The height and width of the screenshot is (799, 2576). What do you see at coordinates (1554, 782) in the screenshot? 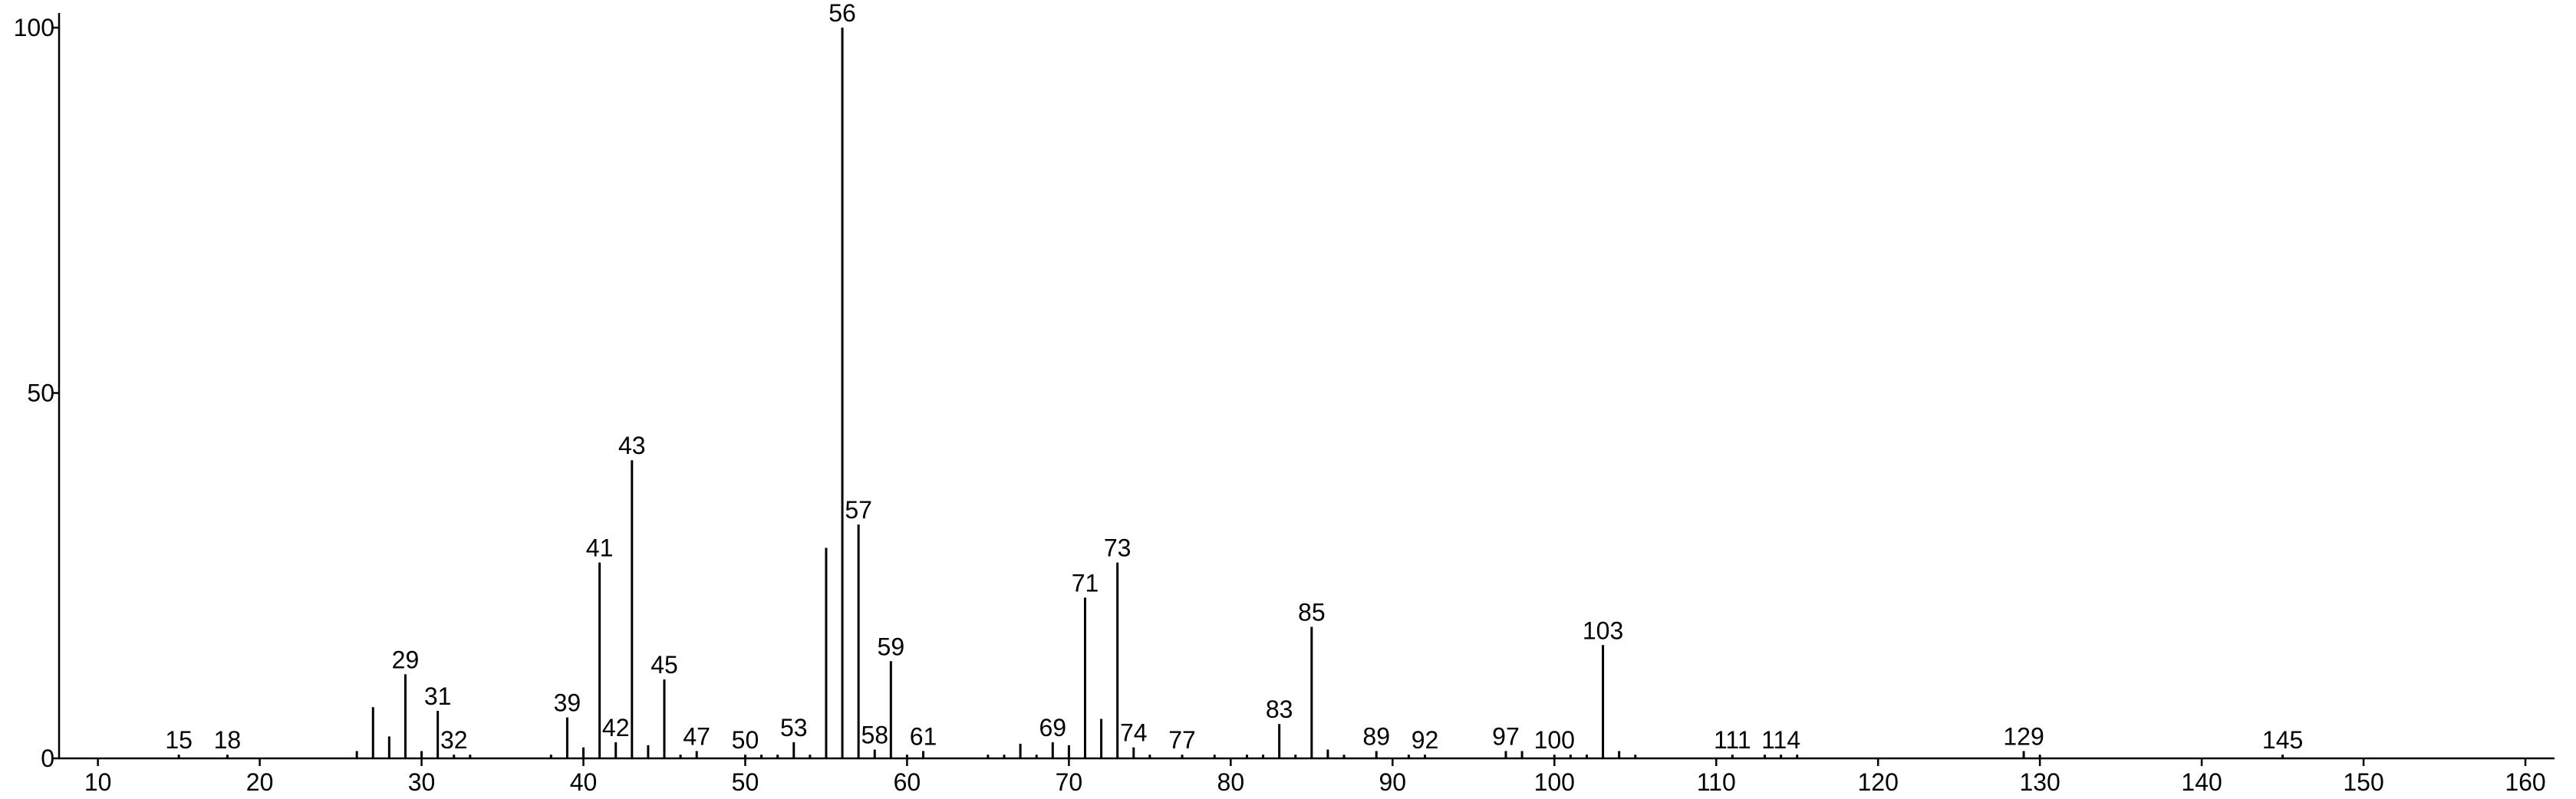
I see `x-tick-label: 100` at bounding box center [1554, 782].